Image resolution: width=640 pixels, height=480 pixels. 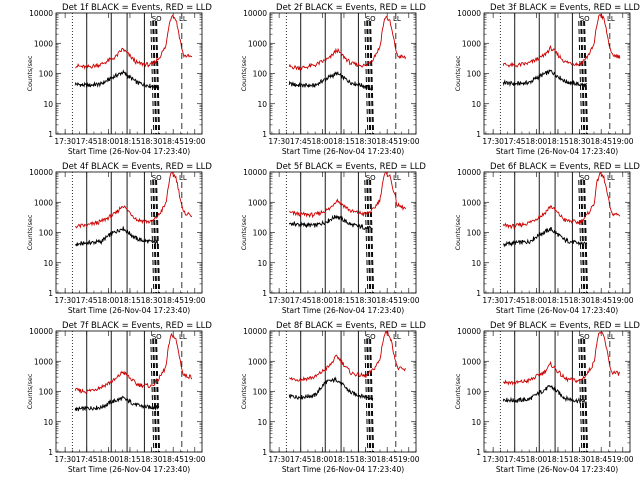 What do you see at coordinates (565, 167) in the screenshot?
I see `chart-title: Det 6f BLACK = Events, RED = LLD` at bounding box center [565, 167].